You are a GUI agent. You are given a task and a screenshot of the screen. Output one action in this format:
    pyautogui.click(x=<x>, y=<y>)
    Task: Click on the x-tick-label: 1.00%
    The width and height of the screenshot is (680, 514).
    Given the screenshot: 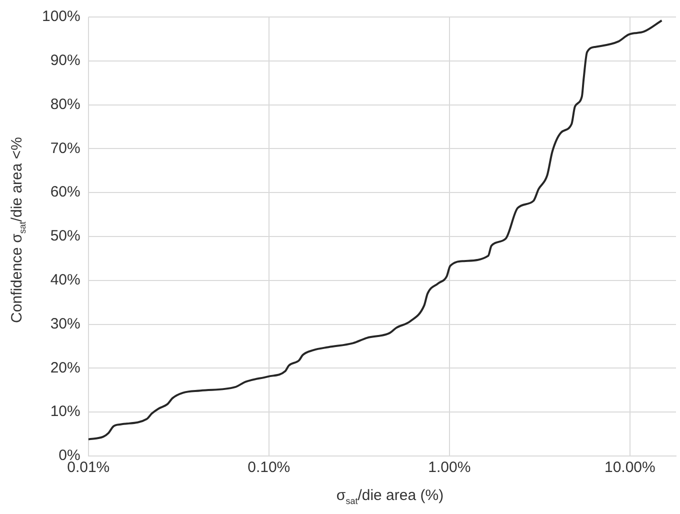 What is the action you would take?
    pyautogui.click(x=449, y=467)
    